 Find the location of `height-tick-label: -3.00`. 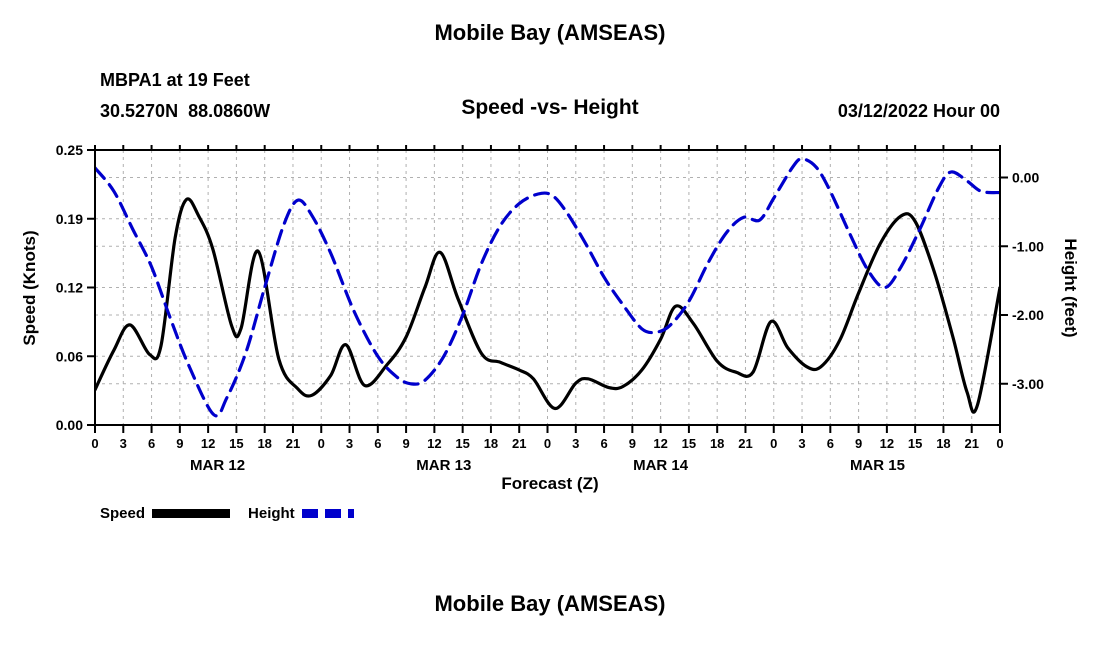

height-tick-label: -3.00 is located at coordinates (1028, 384).